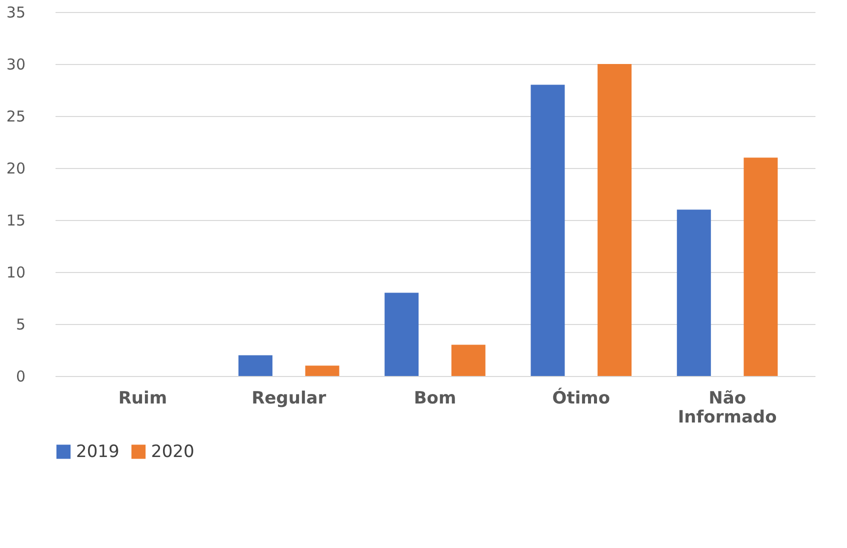 This screenshot has width=847, height=548. I want to click on y-tick-label: 25, so click(16, 117).